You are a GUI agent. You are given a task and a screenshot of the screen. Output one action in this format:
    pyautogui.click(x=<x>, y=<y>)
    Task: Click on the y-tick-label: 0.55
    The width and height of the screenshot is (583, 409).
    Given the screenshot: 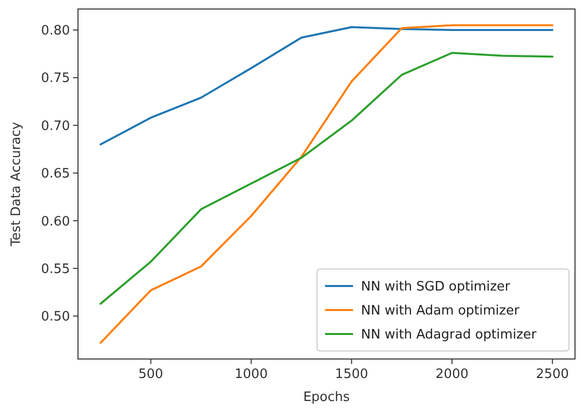 What is the action you would take?
    pyautogui.click(x=55, y=269)
    